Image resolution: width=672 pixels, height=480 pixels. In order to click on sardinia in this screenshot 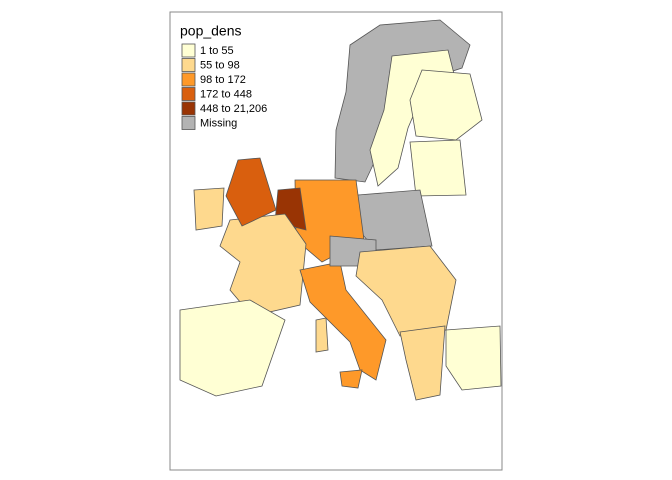, I will do `click(322, 335)`.